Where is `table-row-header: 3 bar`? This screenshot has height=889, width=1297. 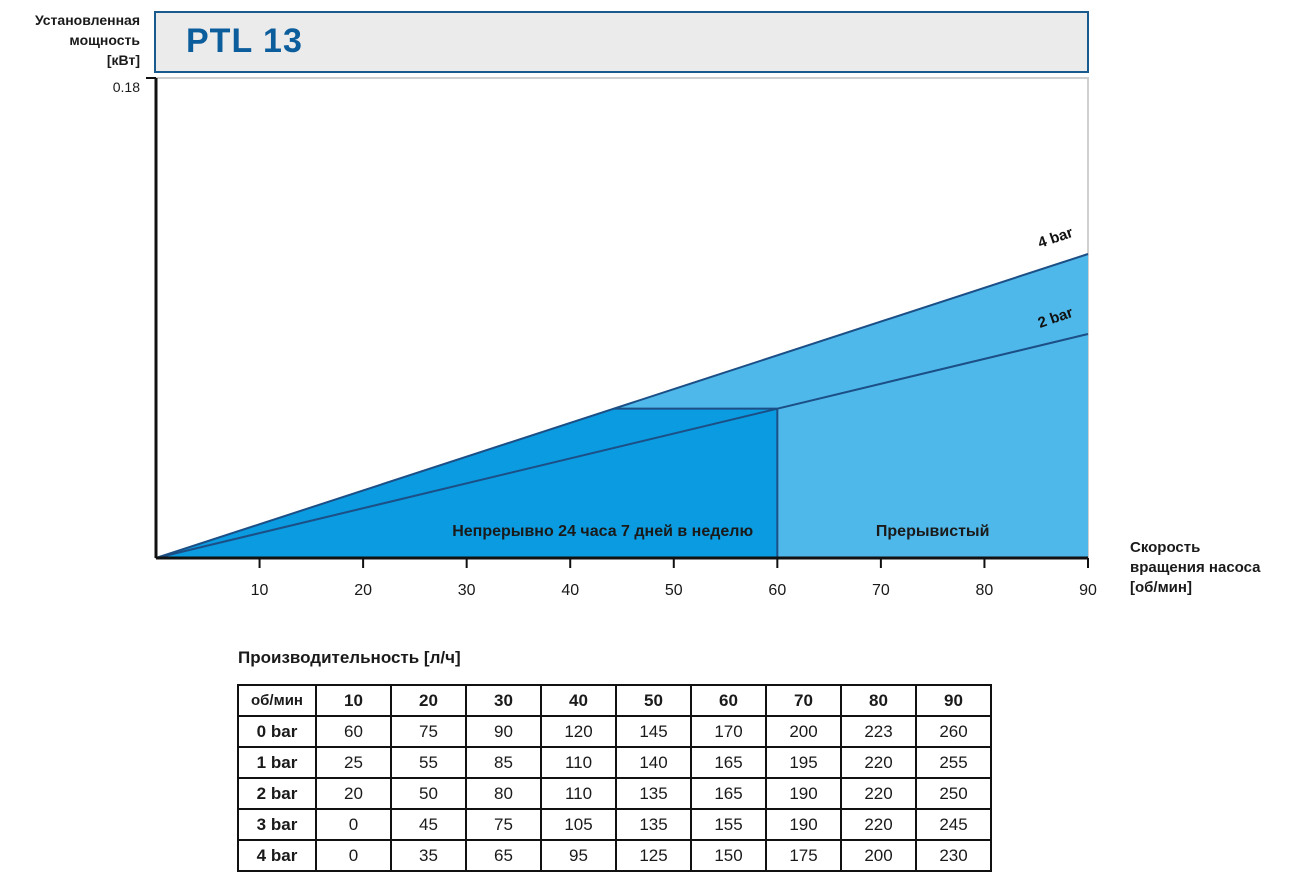 table-row-header: 3 bar is located at coordinates (277, 824).